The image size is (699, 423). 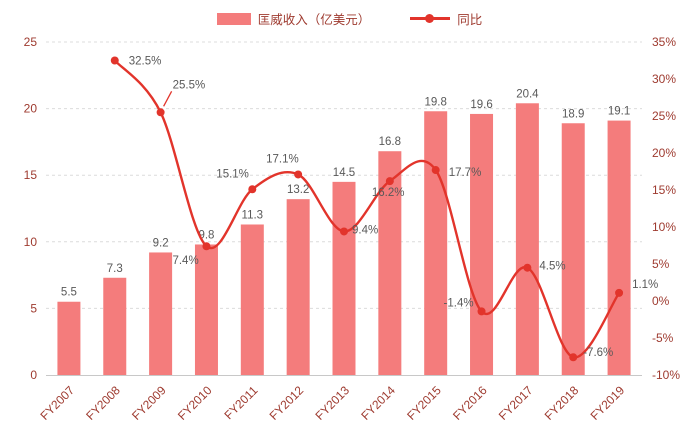 I want to click on bar-value-label: 13.2, so click(x=298, y=190).